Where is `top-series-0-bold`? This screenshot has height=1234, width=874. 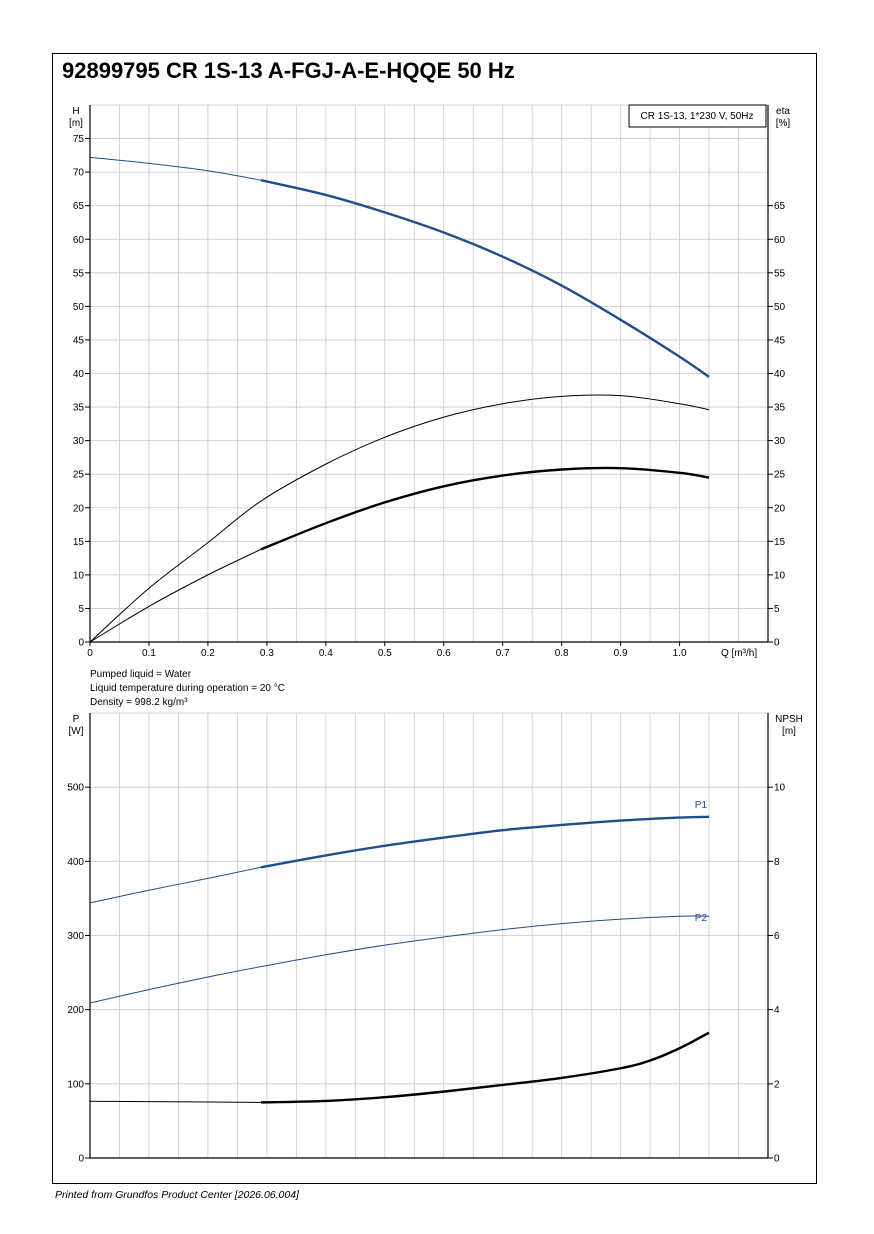 top-series-0-bold is located at coordinates (485, 278).